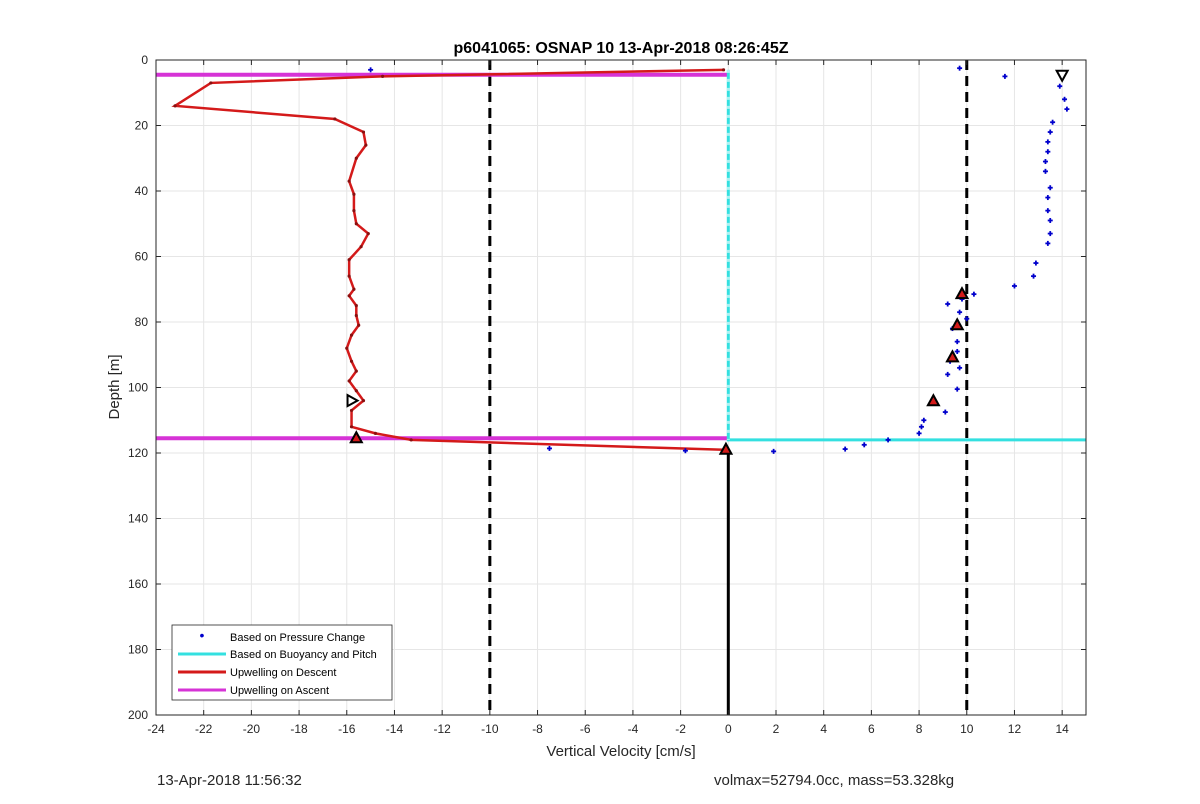 This screenshot has width=1200, height=804. Describe the element at coordinates (138, 715) in the screenshot. I see `y-tick-label: 200` at that location.